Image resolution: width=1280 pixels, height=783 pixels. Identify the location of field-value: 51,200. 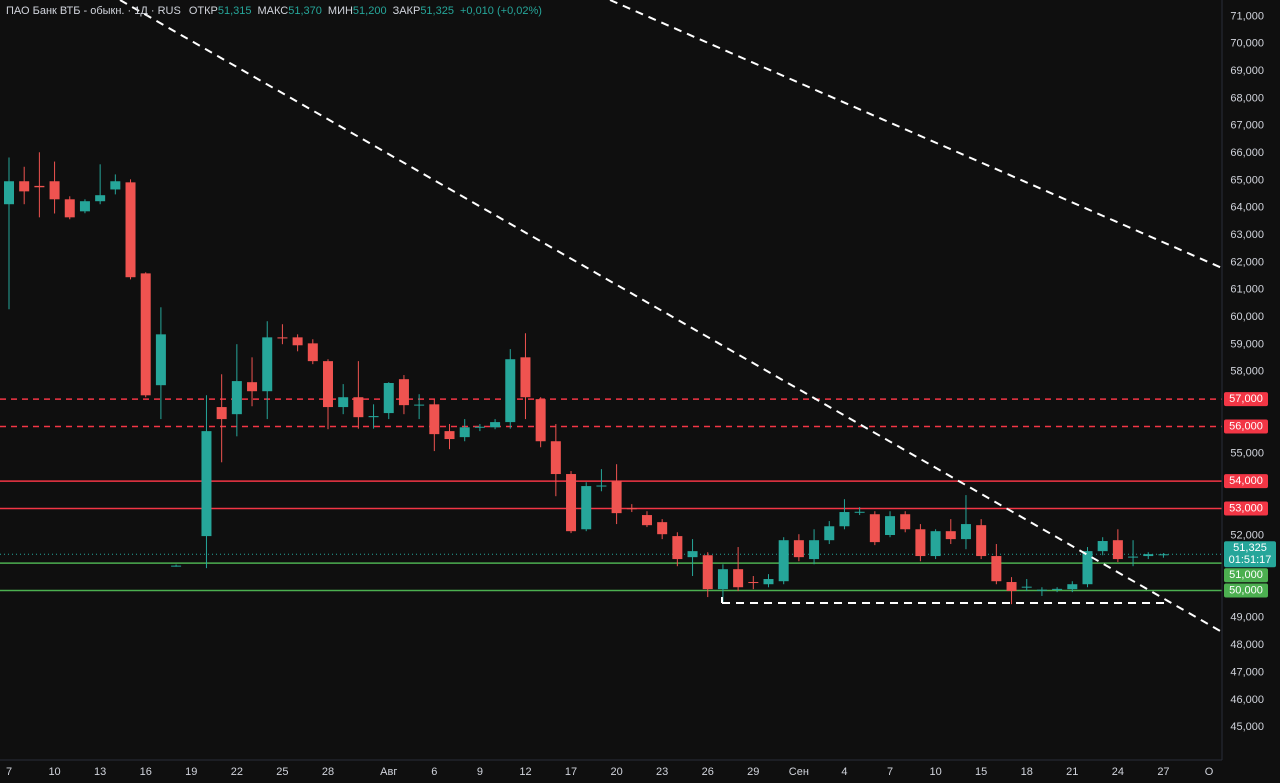
(369, 11).